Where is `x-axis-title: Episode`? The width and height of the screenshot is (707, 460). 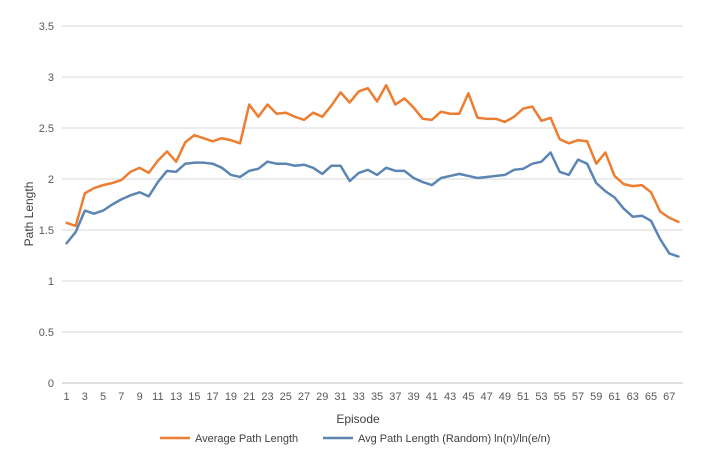
x-axis-title: Episode is located at coordinates (358, 419).